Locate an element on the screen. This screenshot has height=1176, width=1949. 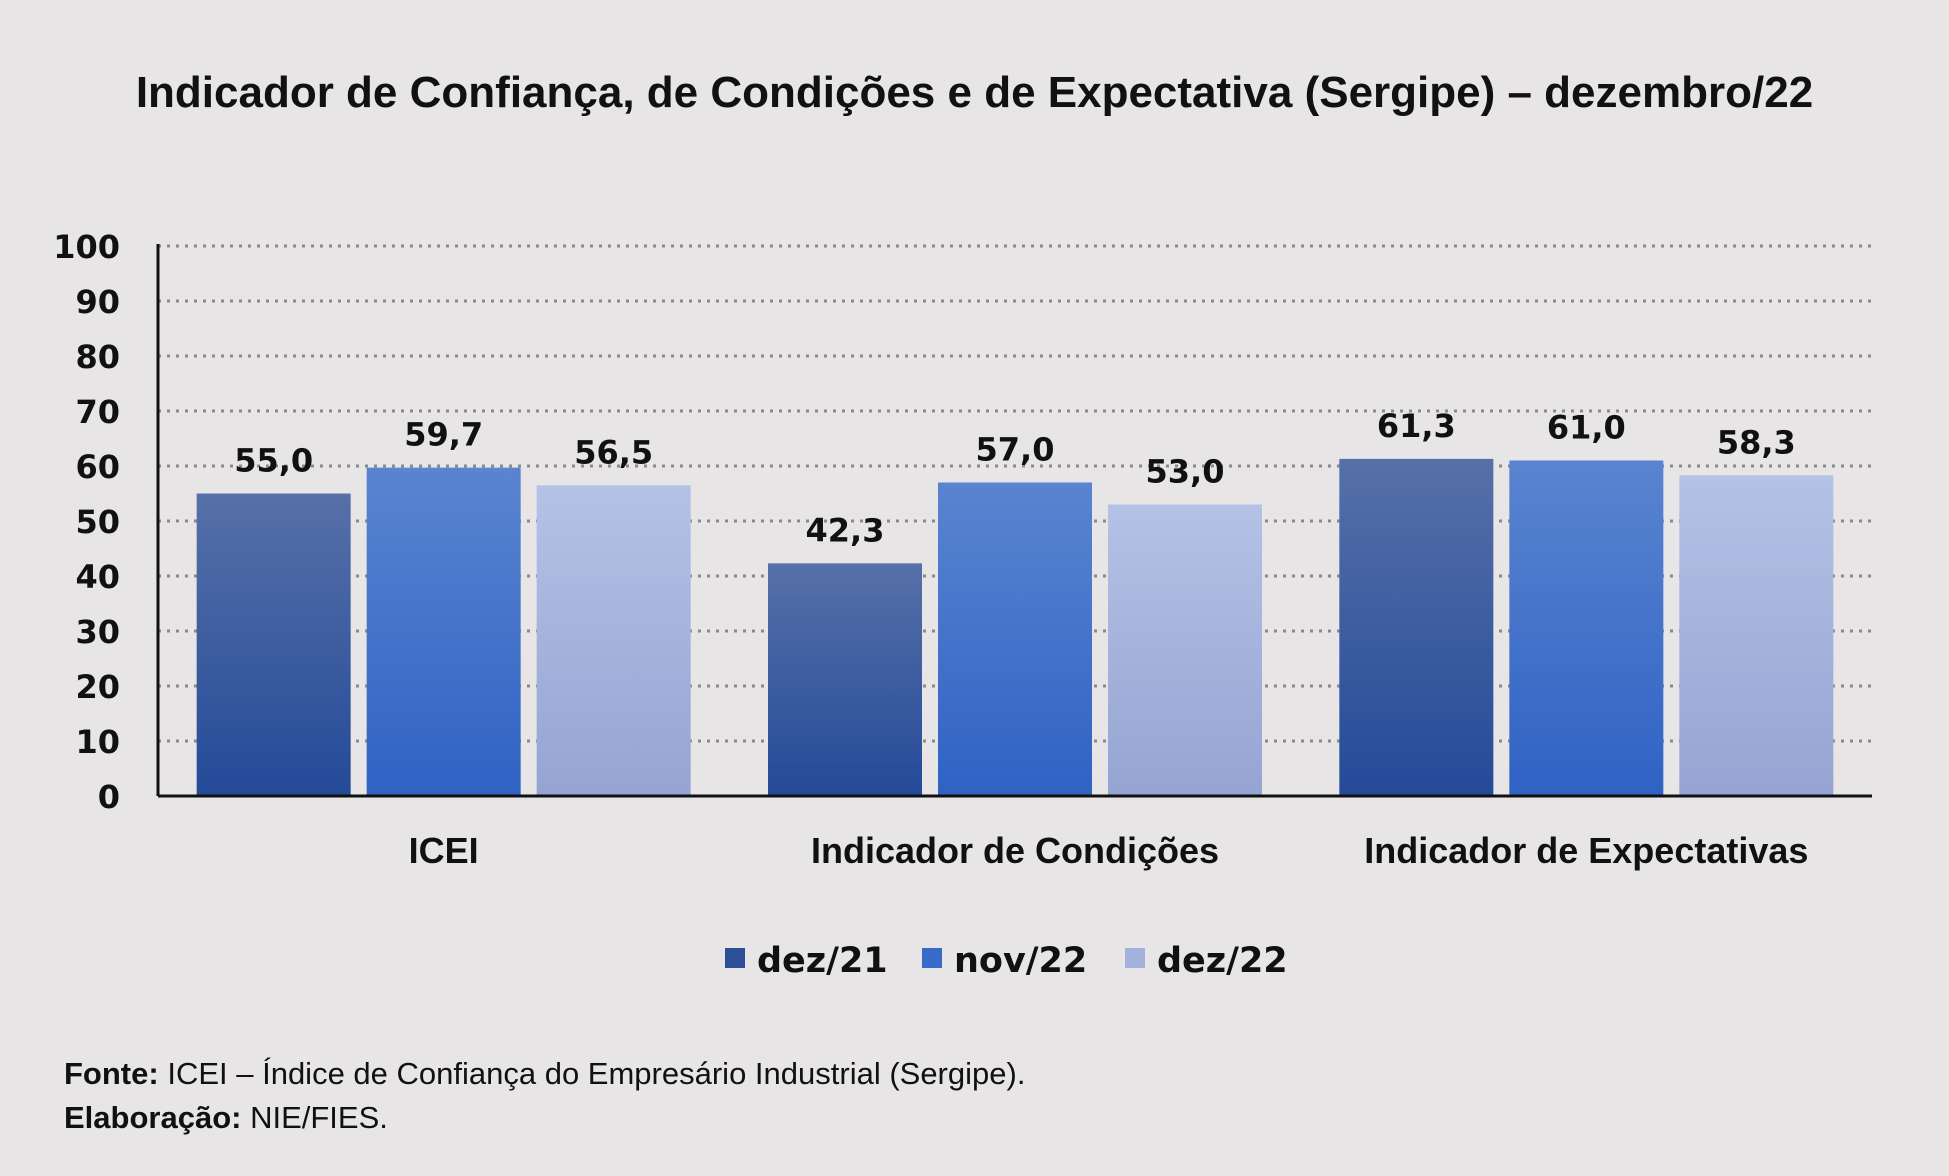
y-tick-label: 10 is located at coordinates (97, 742).